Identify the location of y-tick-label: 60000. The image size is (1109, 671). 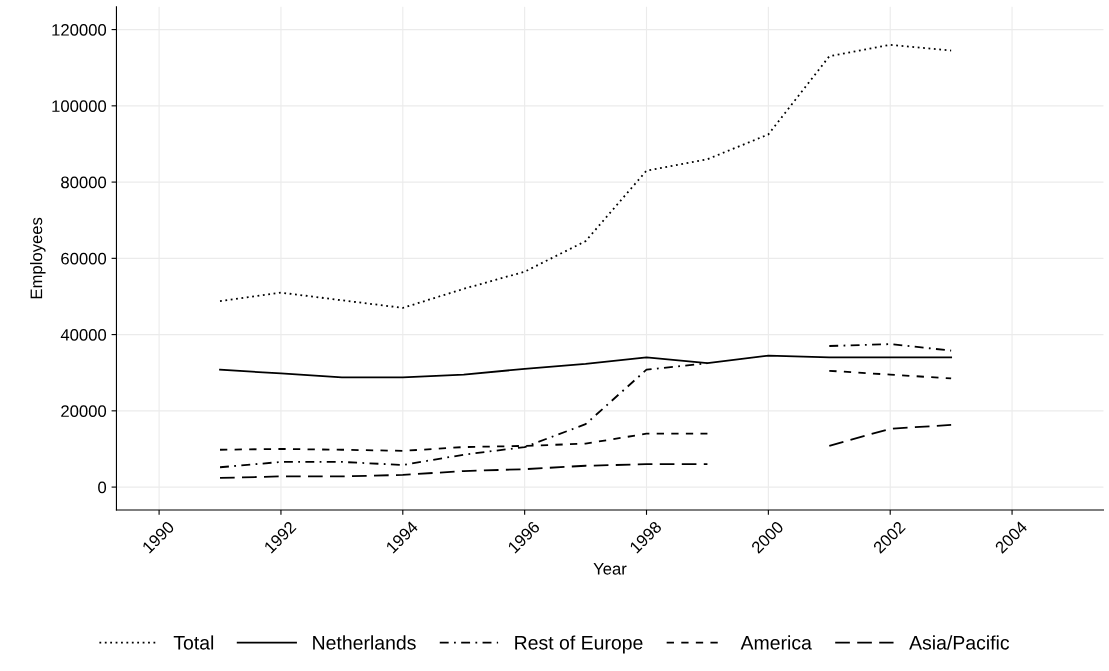
(84, 258).